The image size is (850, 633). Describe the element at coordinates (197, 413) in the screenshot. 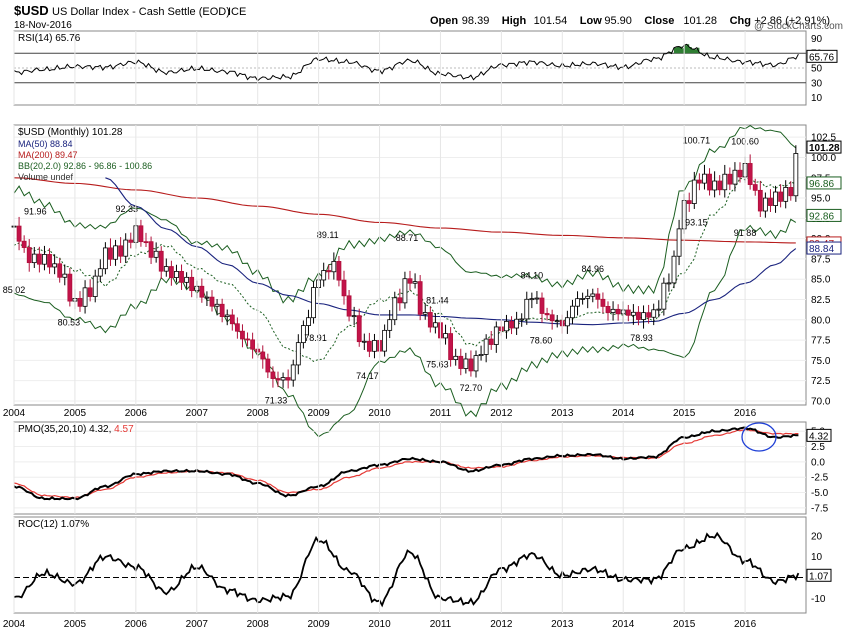

I see `year-label: 2007` at that location.